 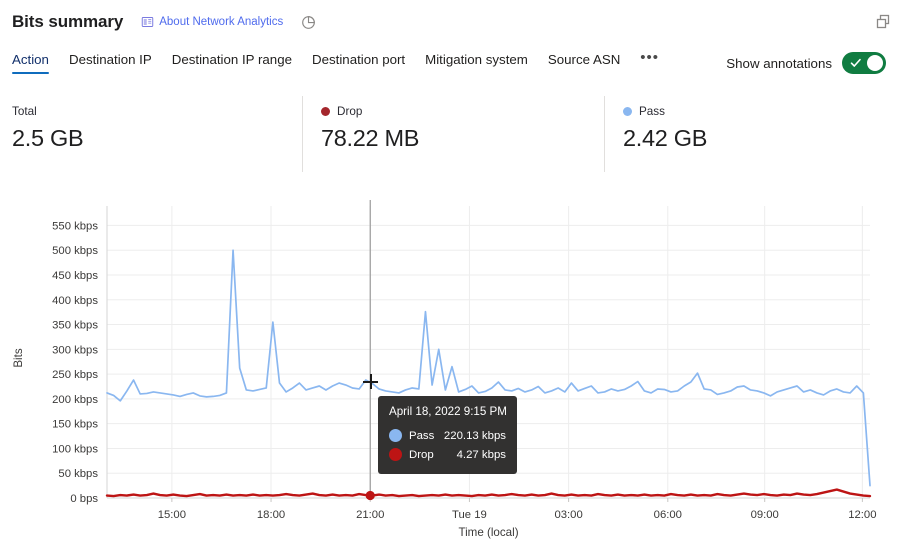 What do you see at coordinates (652, 111) in the screenshot?
I see `metric-label: Pass` at bounding box center [652, 111].